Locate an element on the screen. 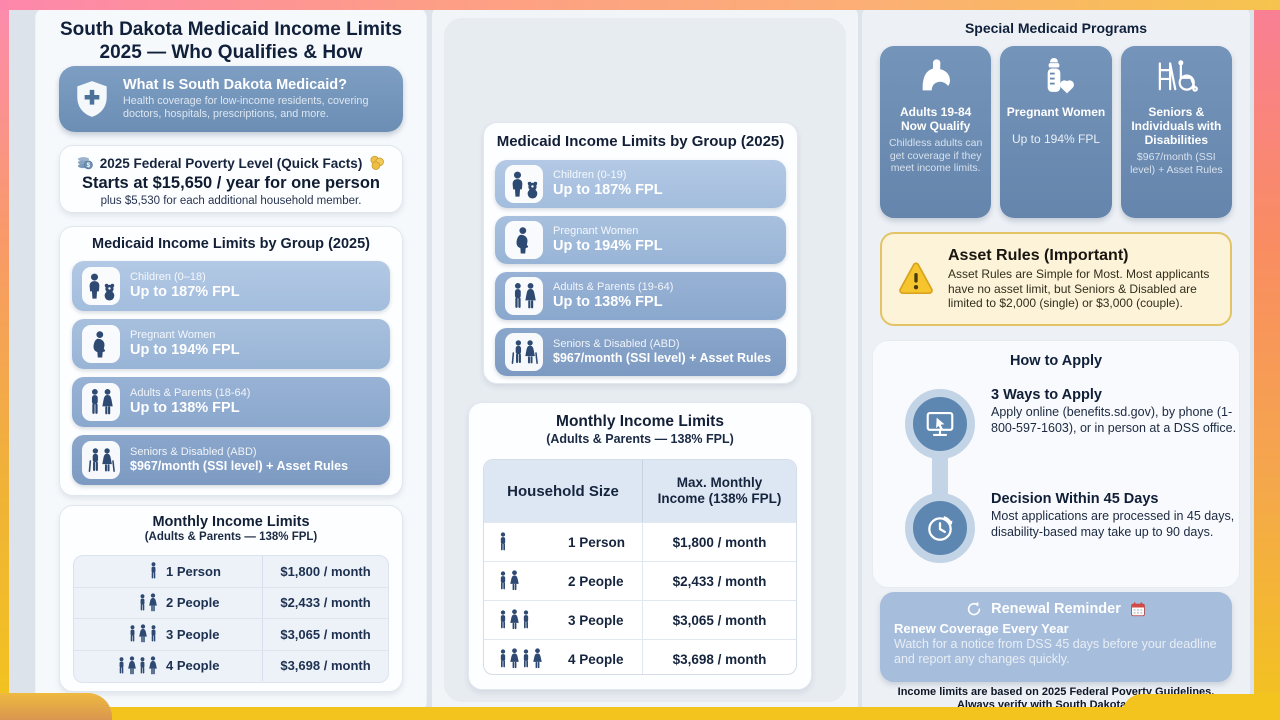 The height and width of the screenshot is (720, 1280). quick-facts-main: Starts at $15,650 / year for one person is located at coordinates (231, 183).